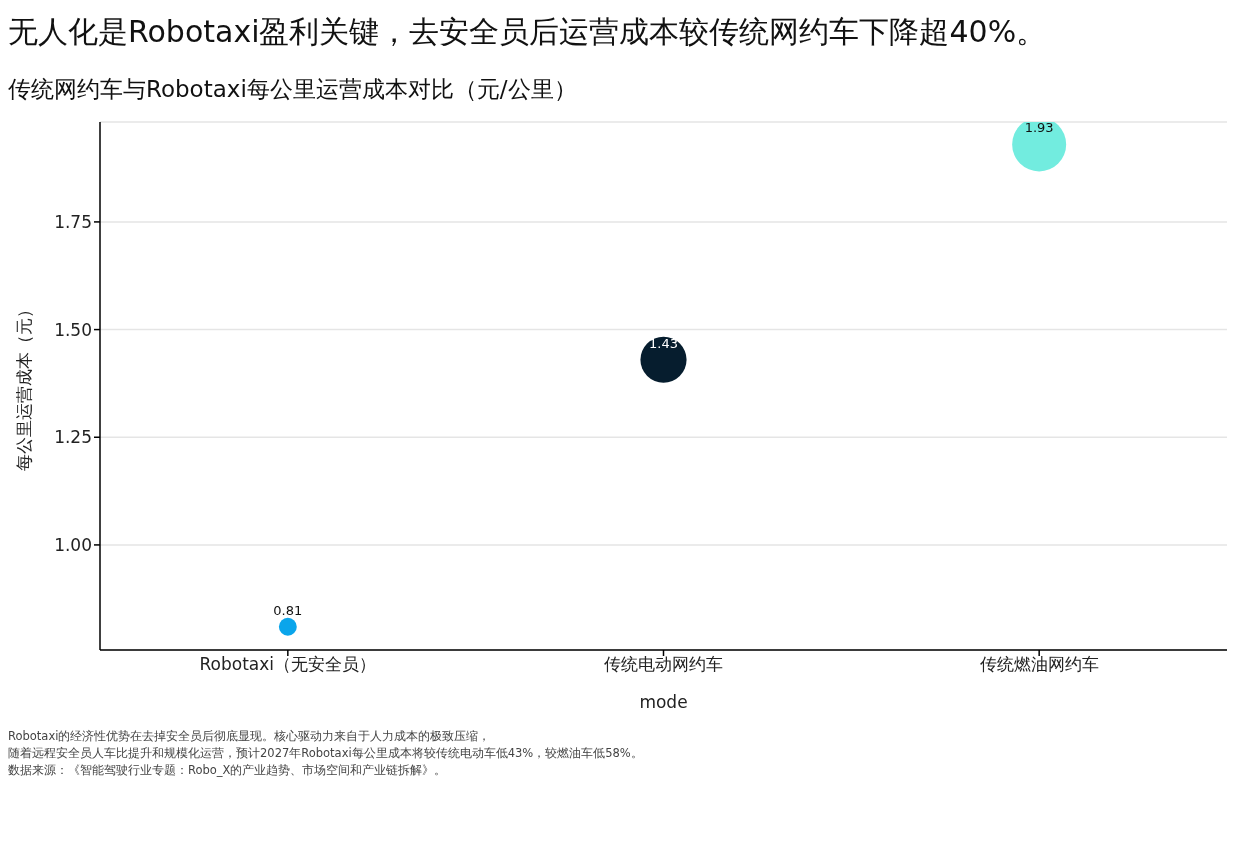 The width and height of the screenshot is (1237, 866). What do you see at coordinates (663, 702) in the screenshot?
I see `x-axis-title: mode` at bounding box center [663, 702].